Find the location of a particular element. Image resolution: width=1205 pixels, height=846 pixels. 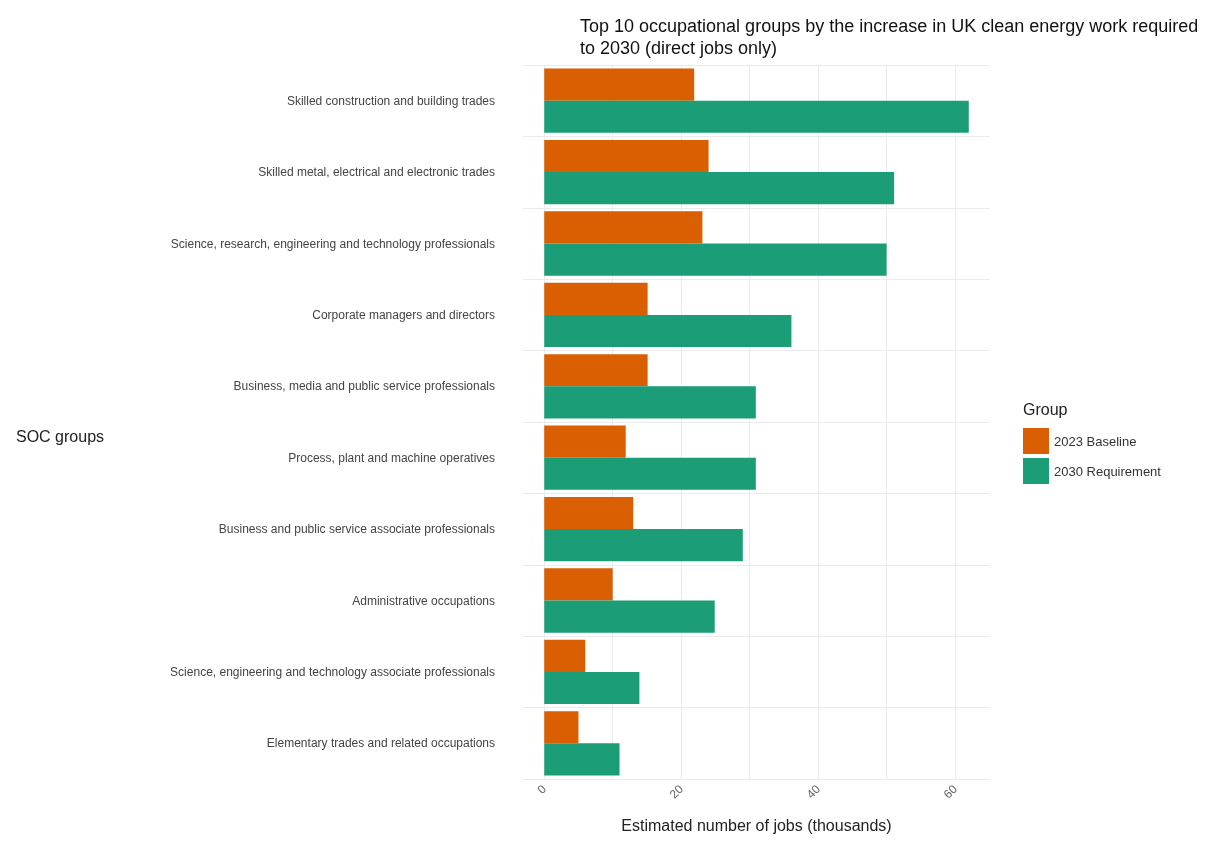

x-tick-label: 40 is located at coordinates (813, 791).